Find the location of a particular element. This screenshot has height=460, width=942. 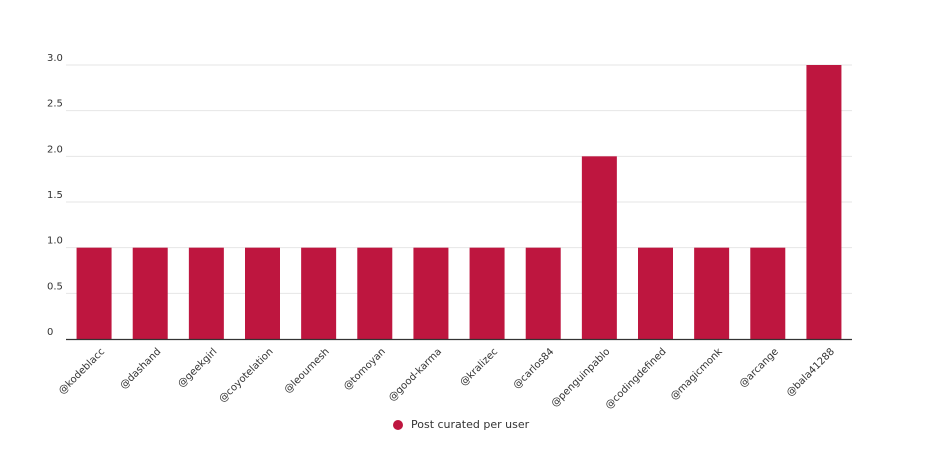

x-tick-label: @kralizec is located at coordinates (479, 367).